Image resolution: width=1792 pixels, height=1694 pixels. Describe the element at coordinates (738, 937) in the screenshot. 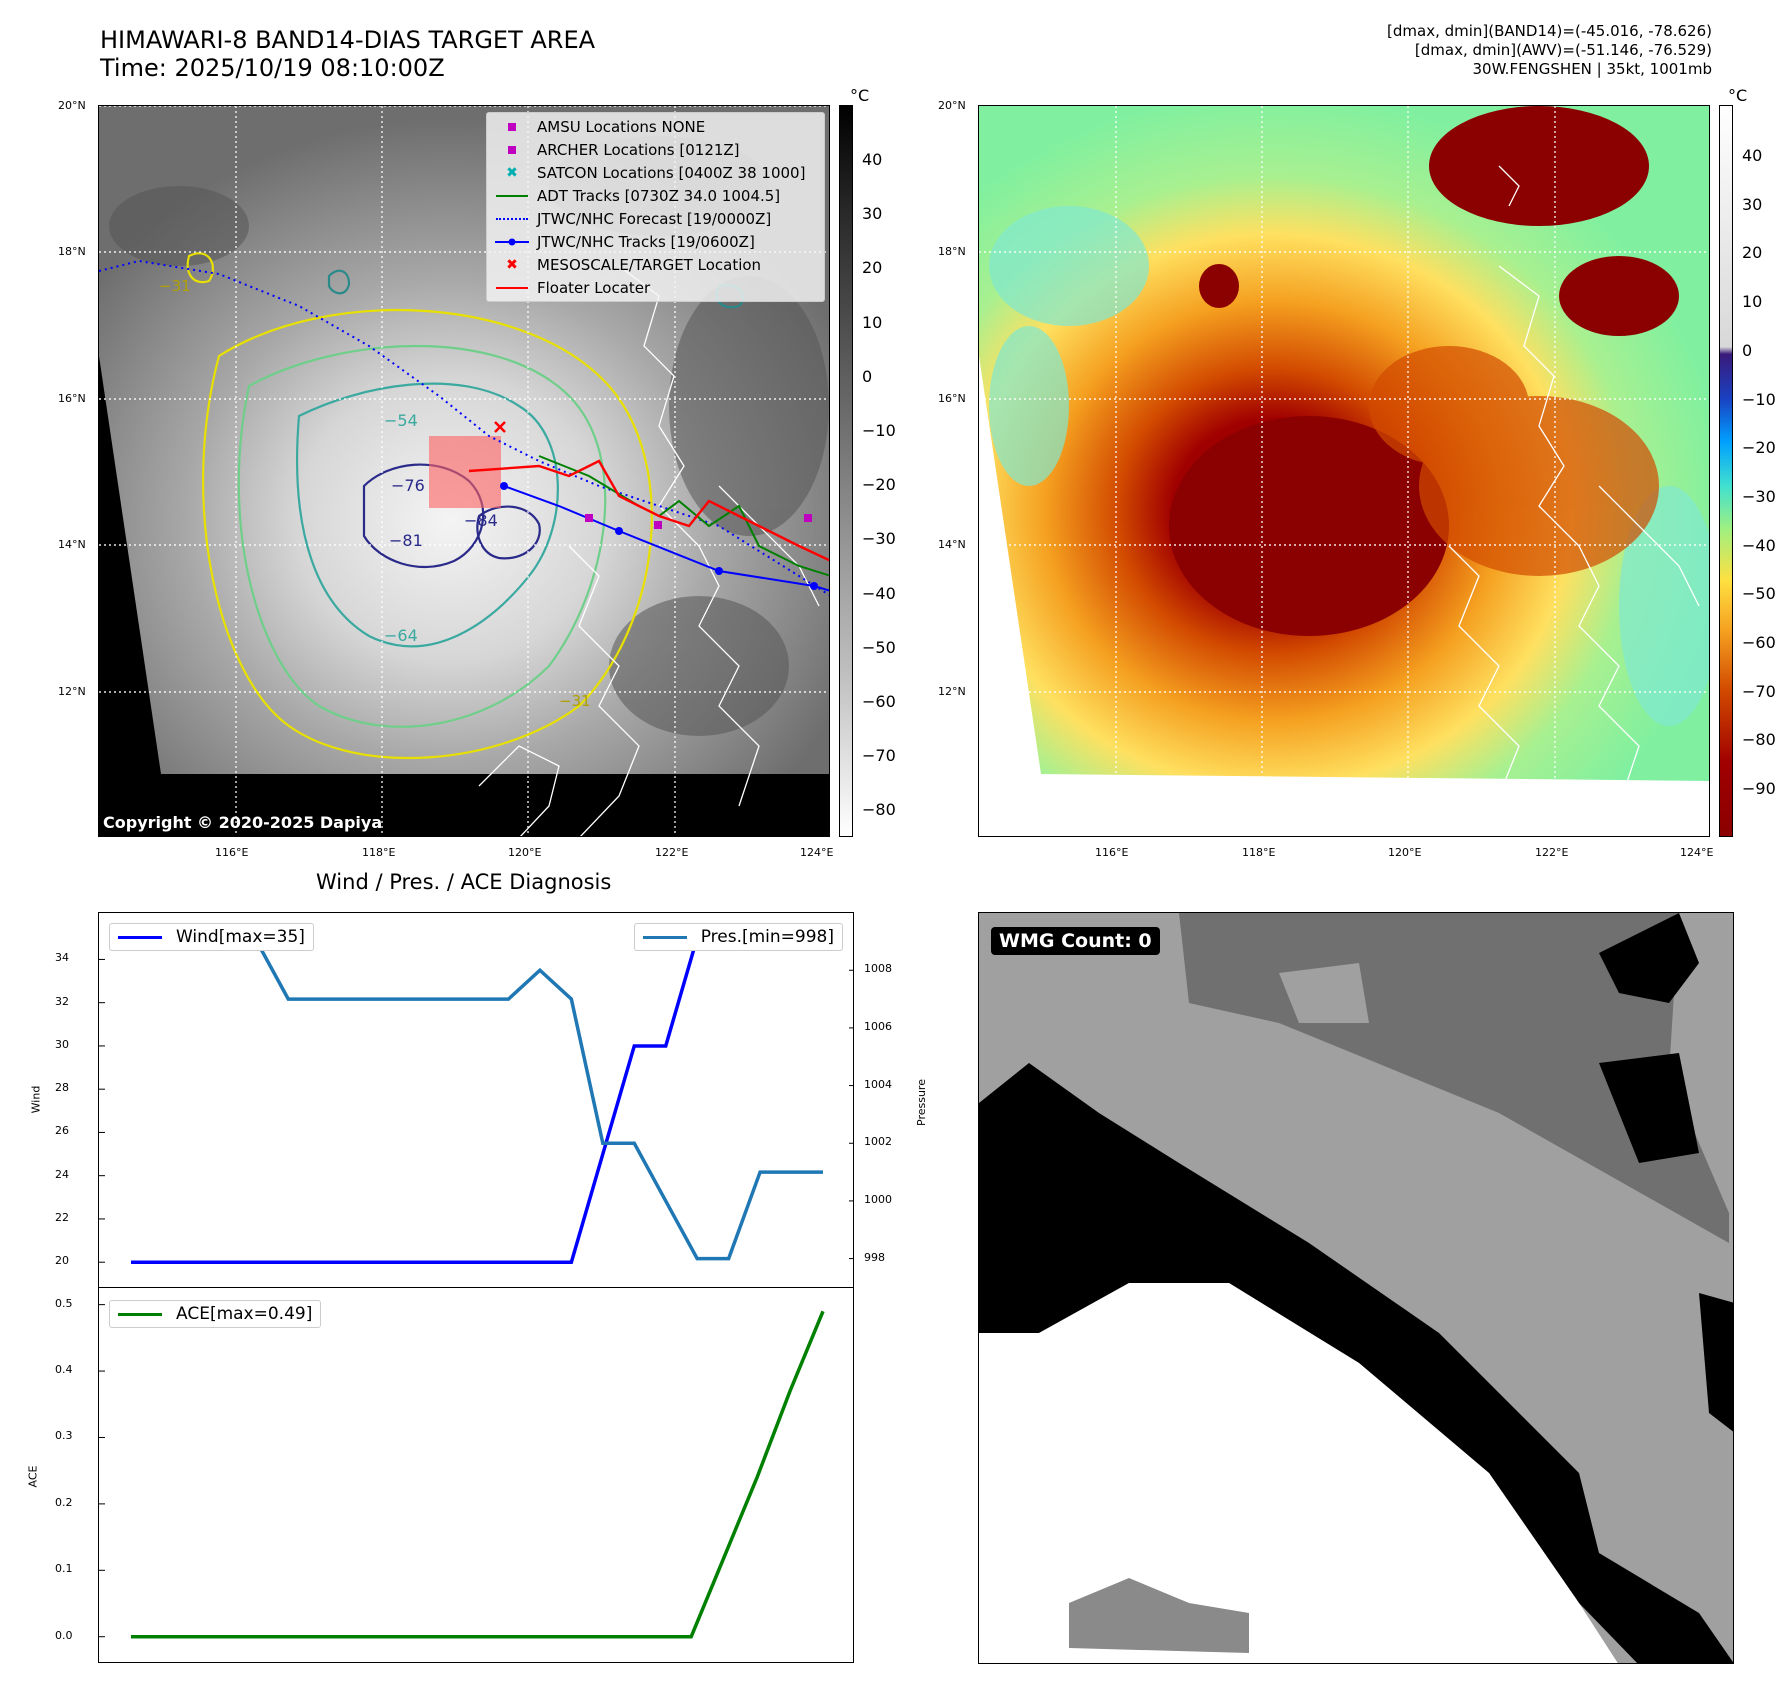

I see `pressure-legend: Pres.[min=998]` at that location.